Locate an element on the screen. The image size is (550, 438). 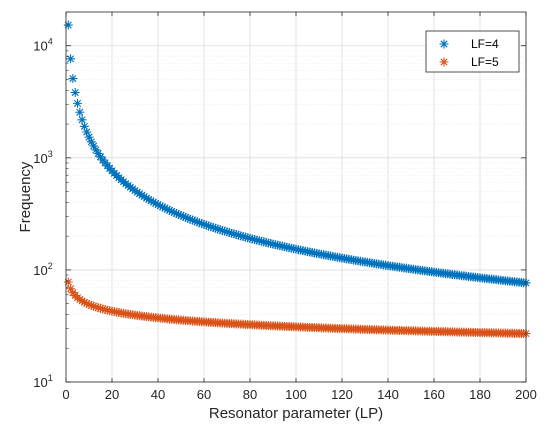
x-tick-label: 80 is located at coordinates (250, 394).